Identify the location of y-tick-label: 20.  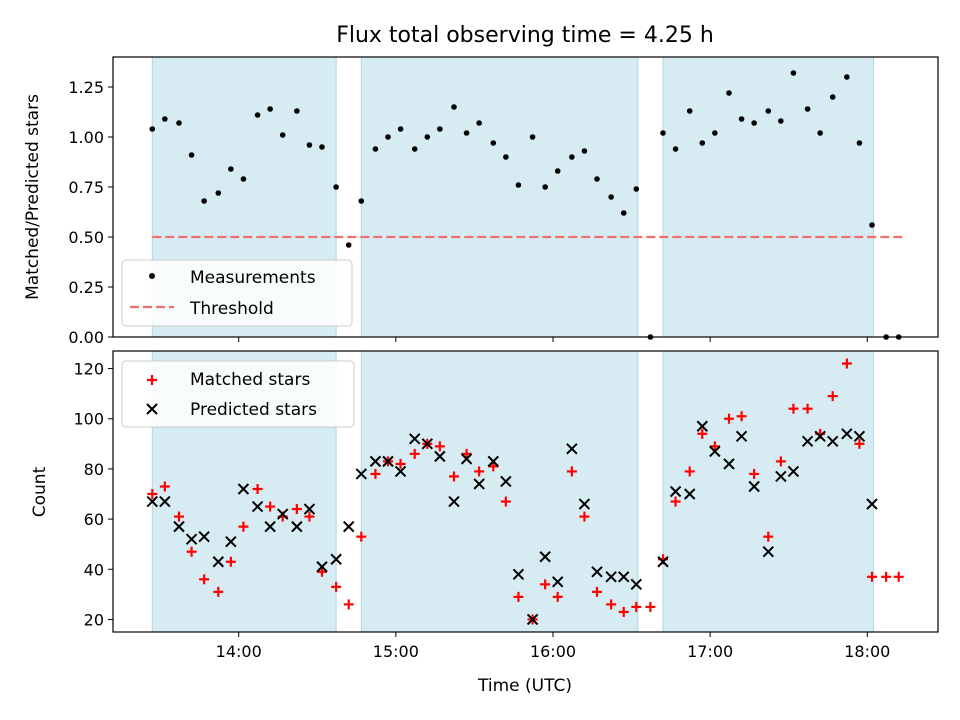
(94, 619).